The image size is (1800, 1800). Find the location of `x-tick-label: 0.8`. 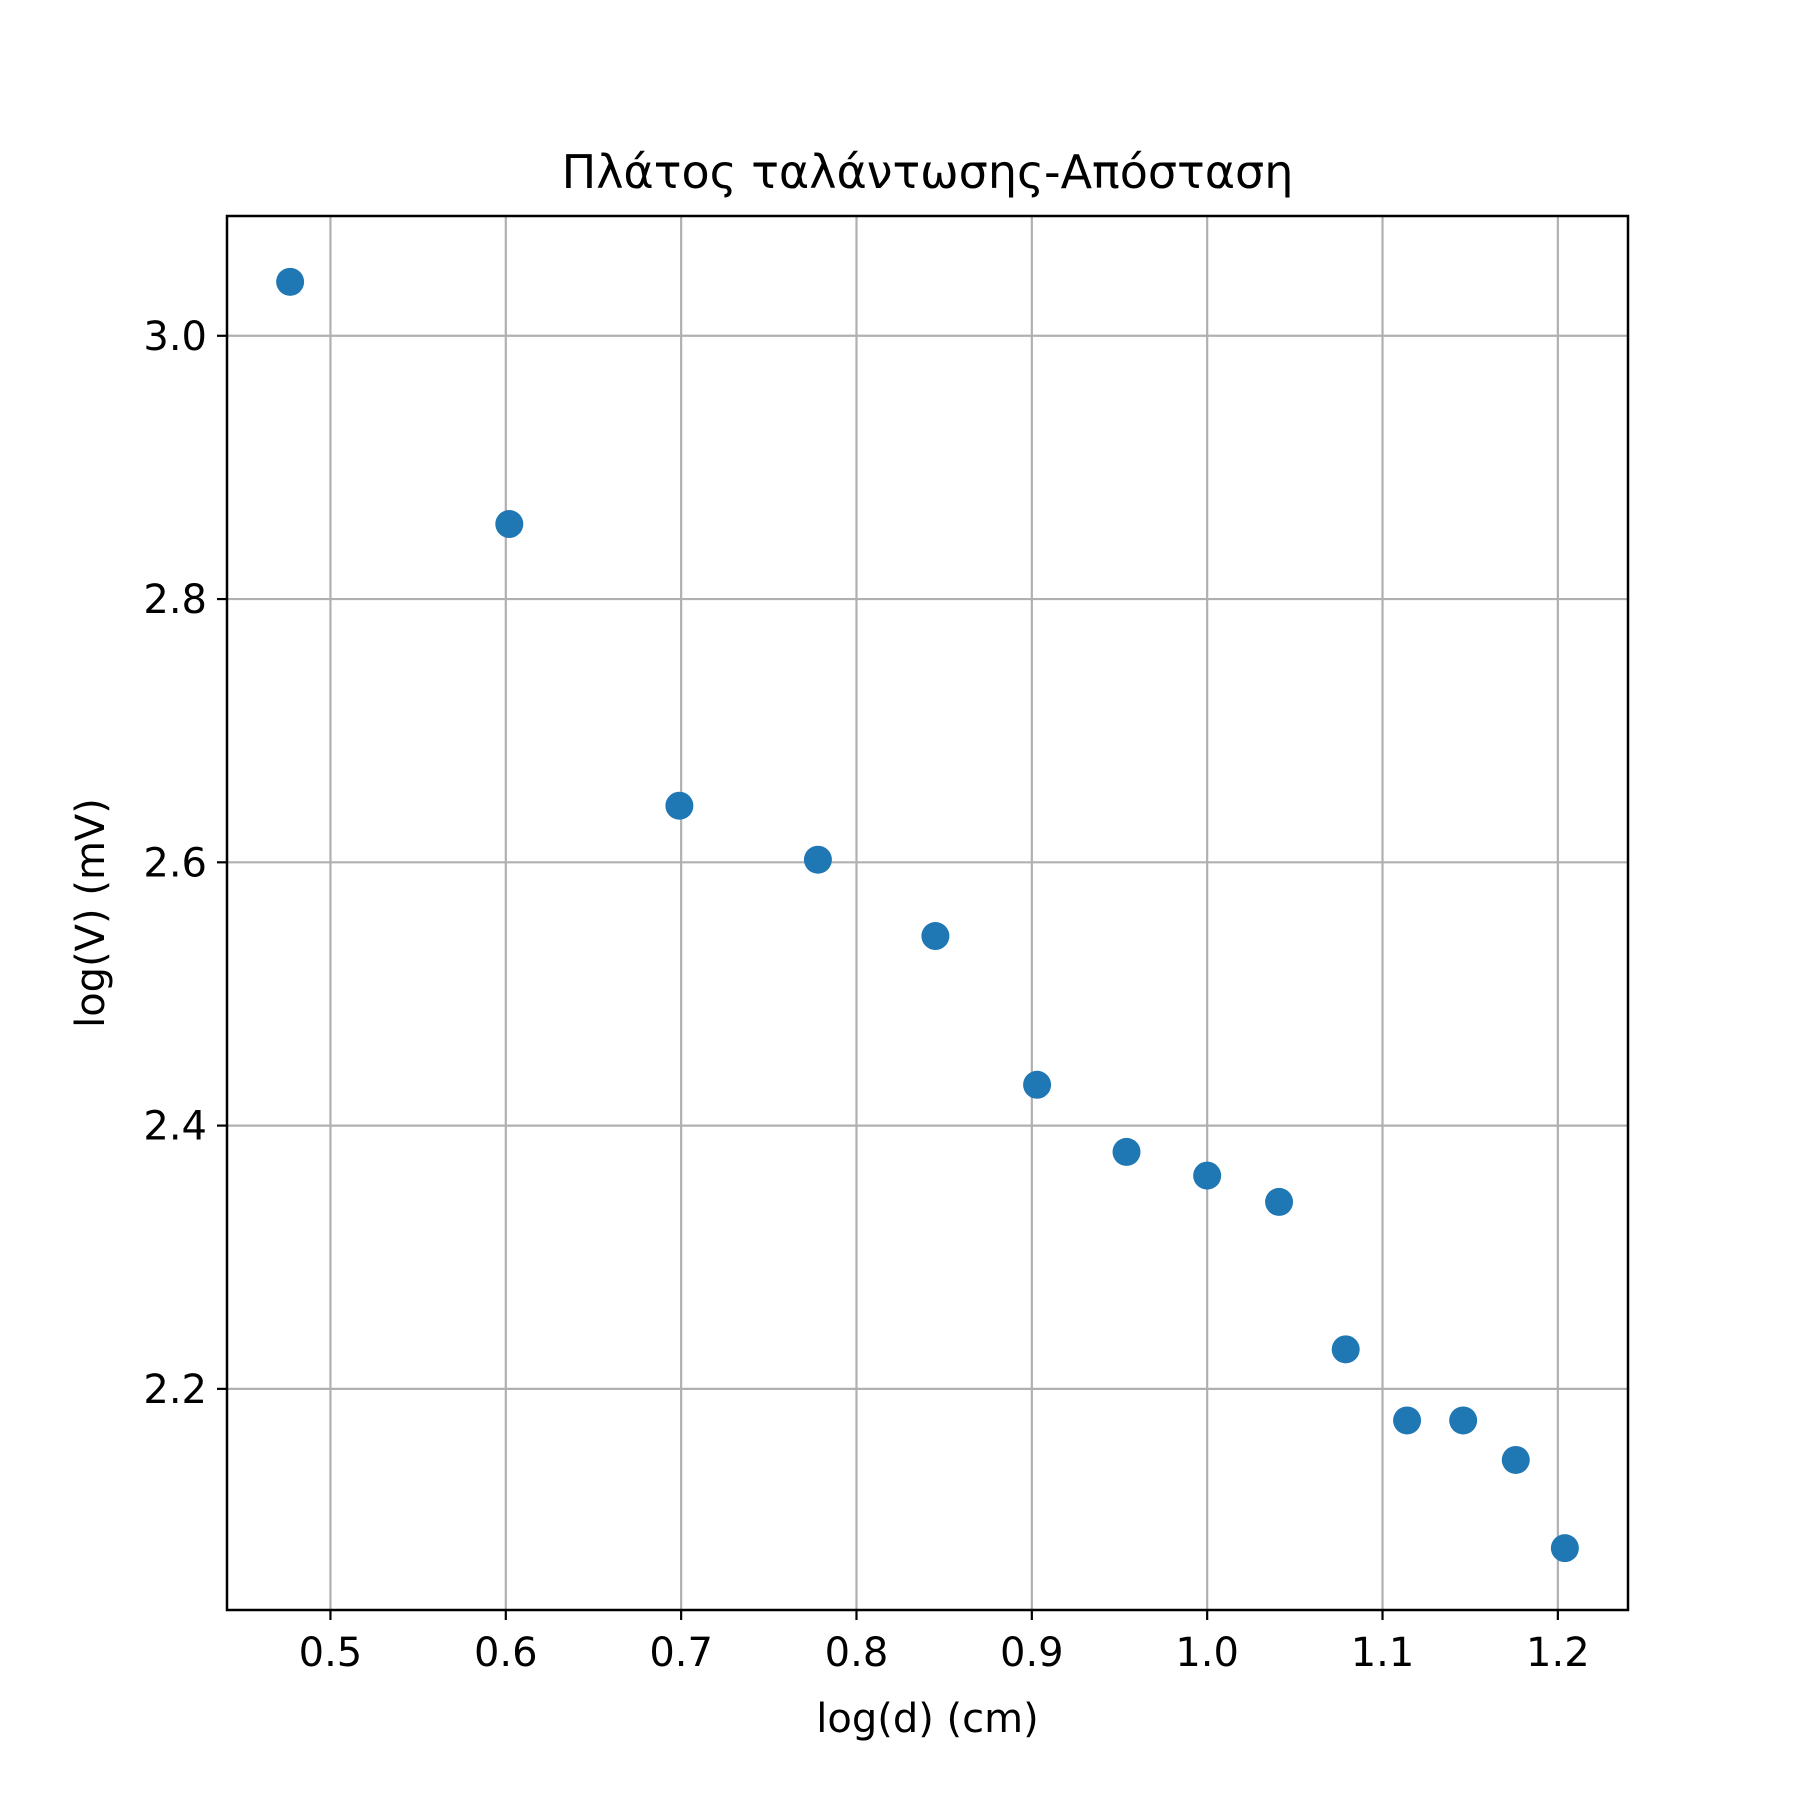

x-tick-label: 0.8 is located at coordinates (857, 1653).